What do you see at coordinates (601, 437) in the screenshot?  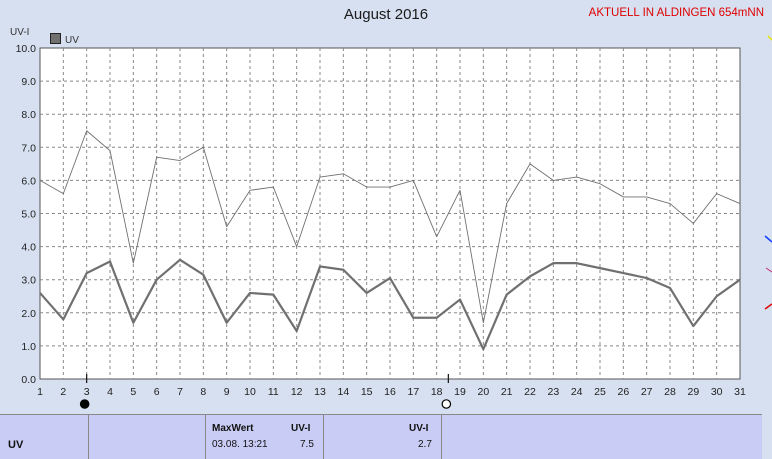 I see `blank-cell` at bounding box center [601, 437].